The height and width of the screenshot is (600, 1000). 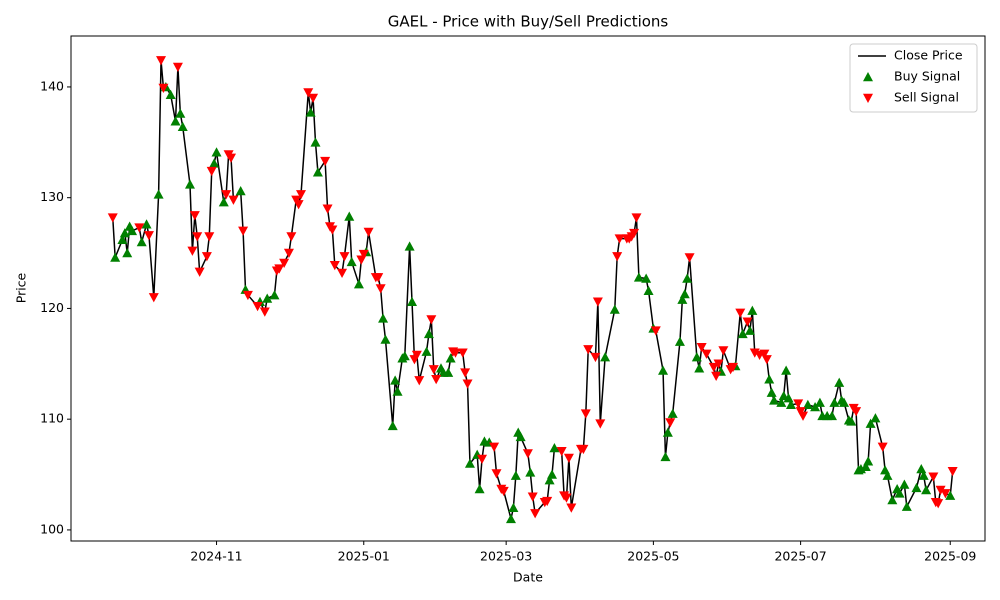 What do you see at coordinates (52, 307) in the screenshot?
I see `y-tick-label: 120` at bounding box center [52, 307].